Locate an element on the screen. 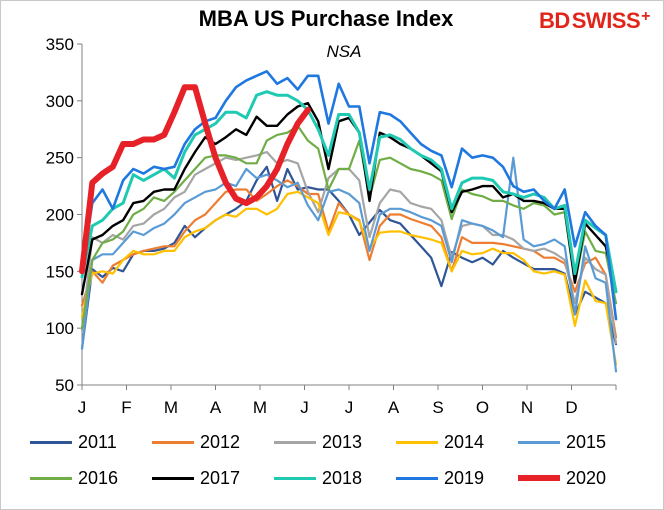 The image size is (664, 510). legend-label: 2012 is located at coordinates (220, 441).